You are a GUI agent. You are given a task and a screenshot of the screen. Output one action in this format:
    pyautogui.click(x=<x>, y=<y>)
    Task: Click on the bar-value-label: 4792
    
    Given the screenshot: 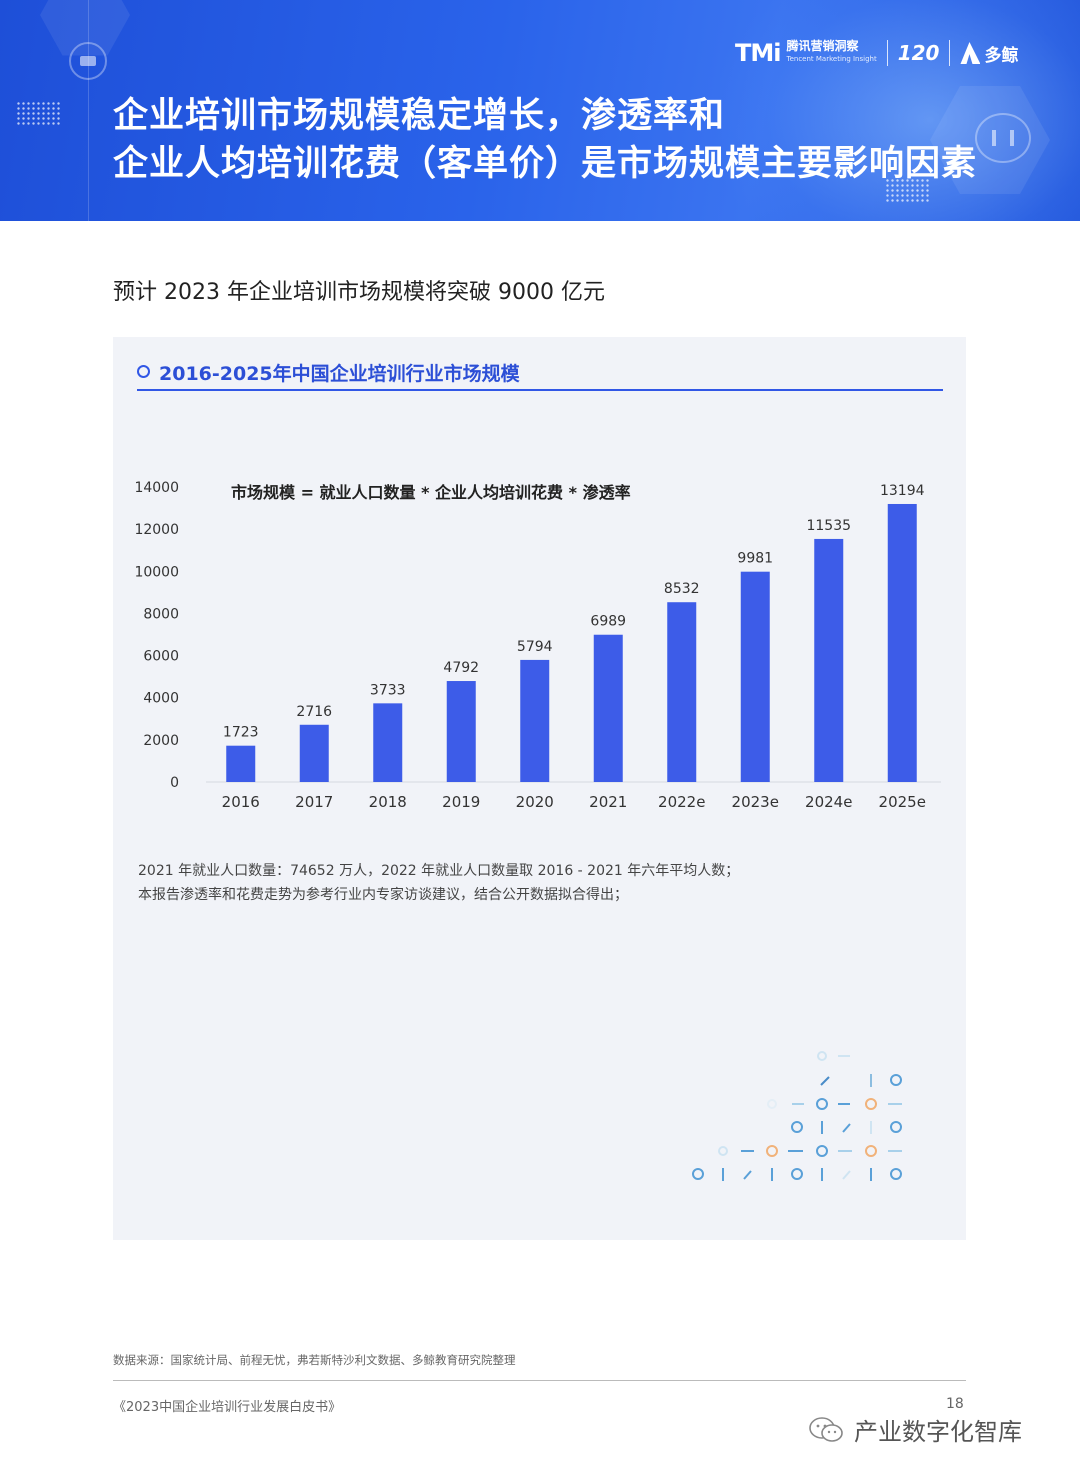 What is the action you would take?
    pyautogui.click(x=461, y=668)
    